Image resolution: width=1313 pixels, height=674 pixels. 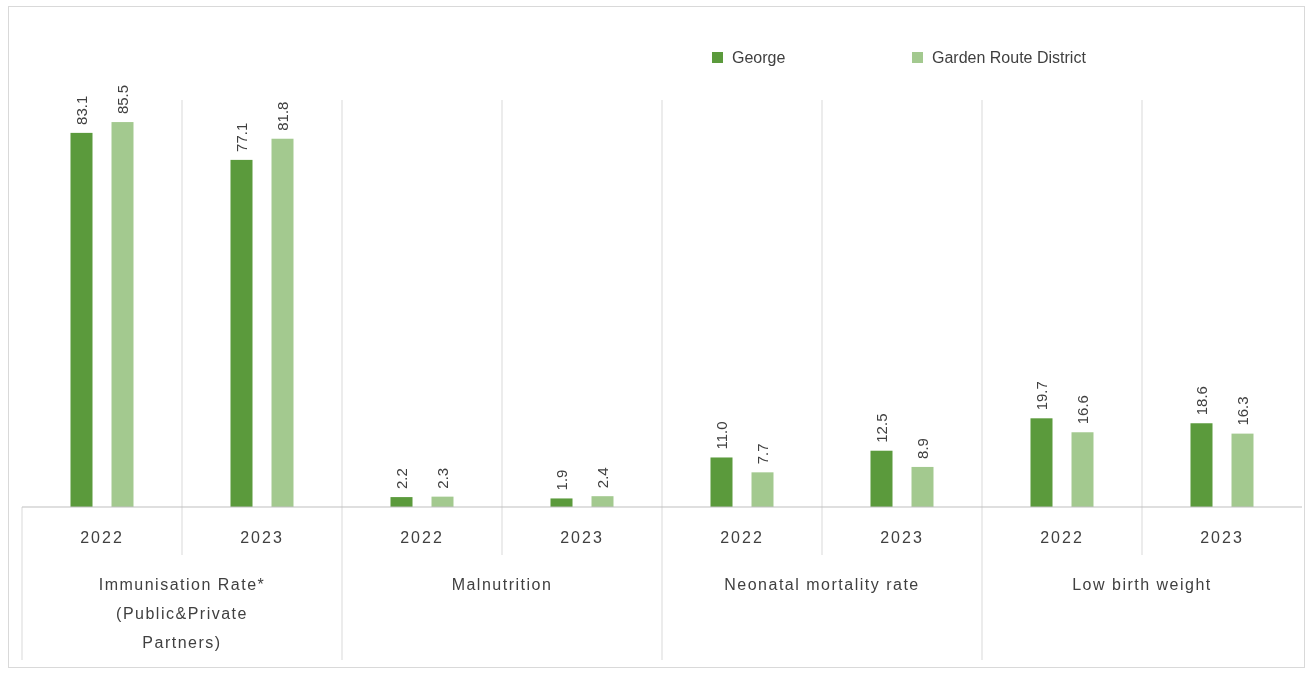 What do you see at coordinates (881, 428) in the screenshot?
I see `data-label: 12.5` at bounding box center [881, 428].